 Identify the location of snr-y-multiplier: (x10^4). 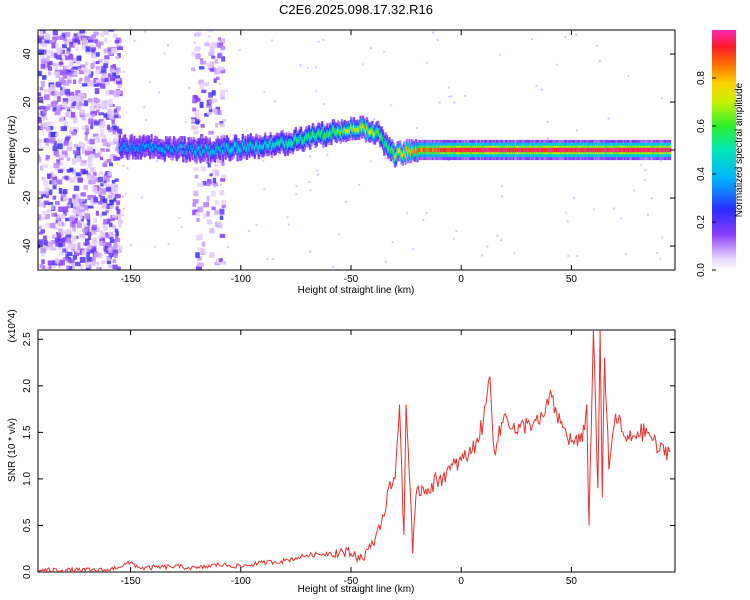
(12, 325).